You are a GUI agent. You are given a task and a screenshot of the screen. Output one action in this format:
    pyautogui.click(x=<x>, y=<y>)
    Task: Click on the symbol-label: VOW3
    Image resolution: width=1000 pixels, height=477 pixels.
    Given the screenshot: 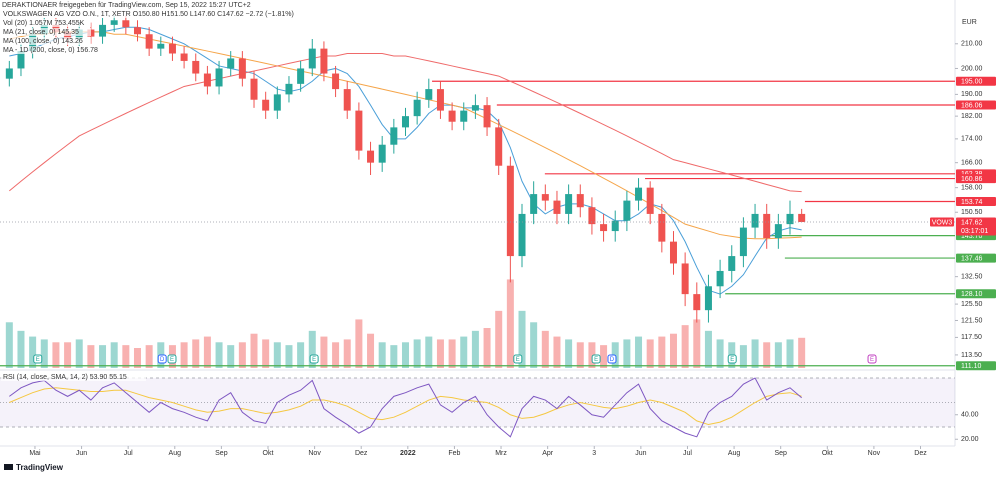 What is the action you would take?
    pyautogui.click(x=942, y=222)
    